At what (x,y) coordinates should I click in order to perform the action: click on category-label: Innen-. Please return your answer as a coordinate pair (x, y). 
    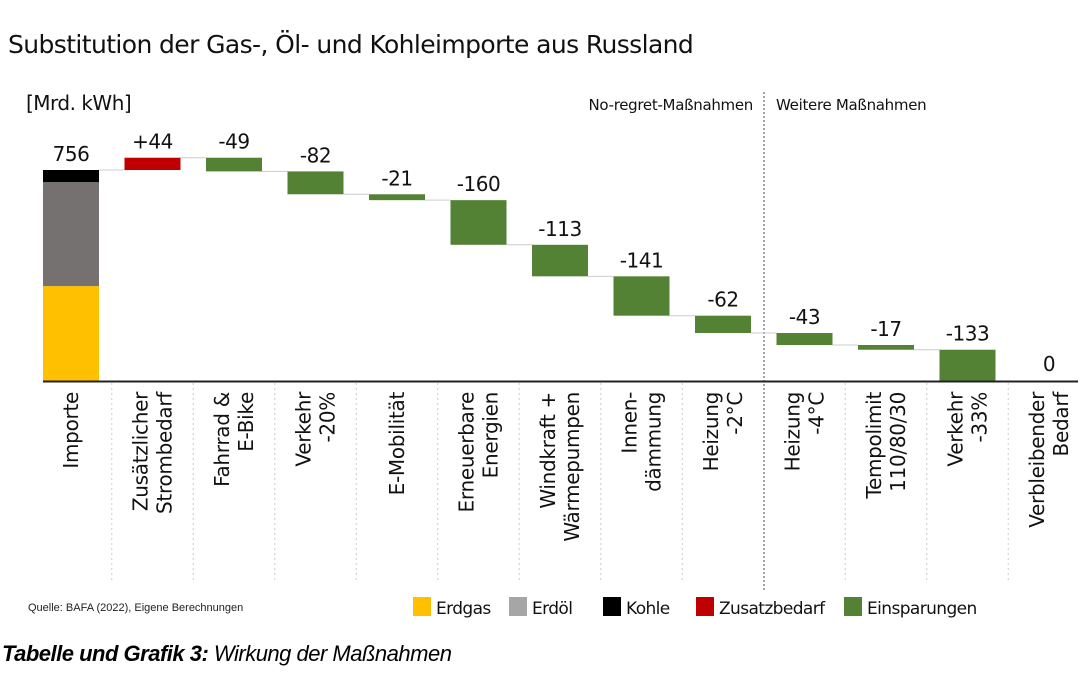
    Looking at the image, I should click on (630, 423).